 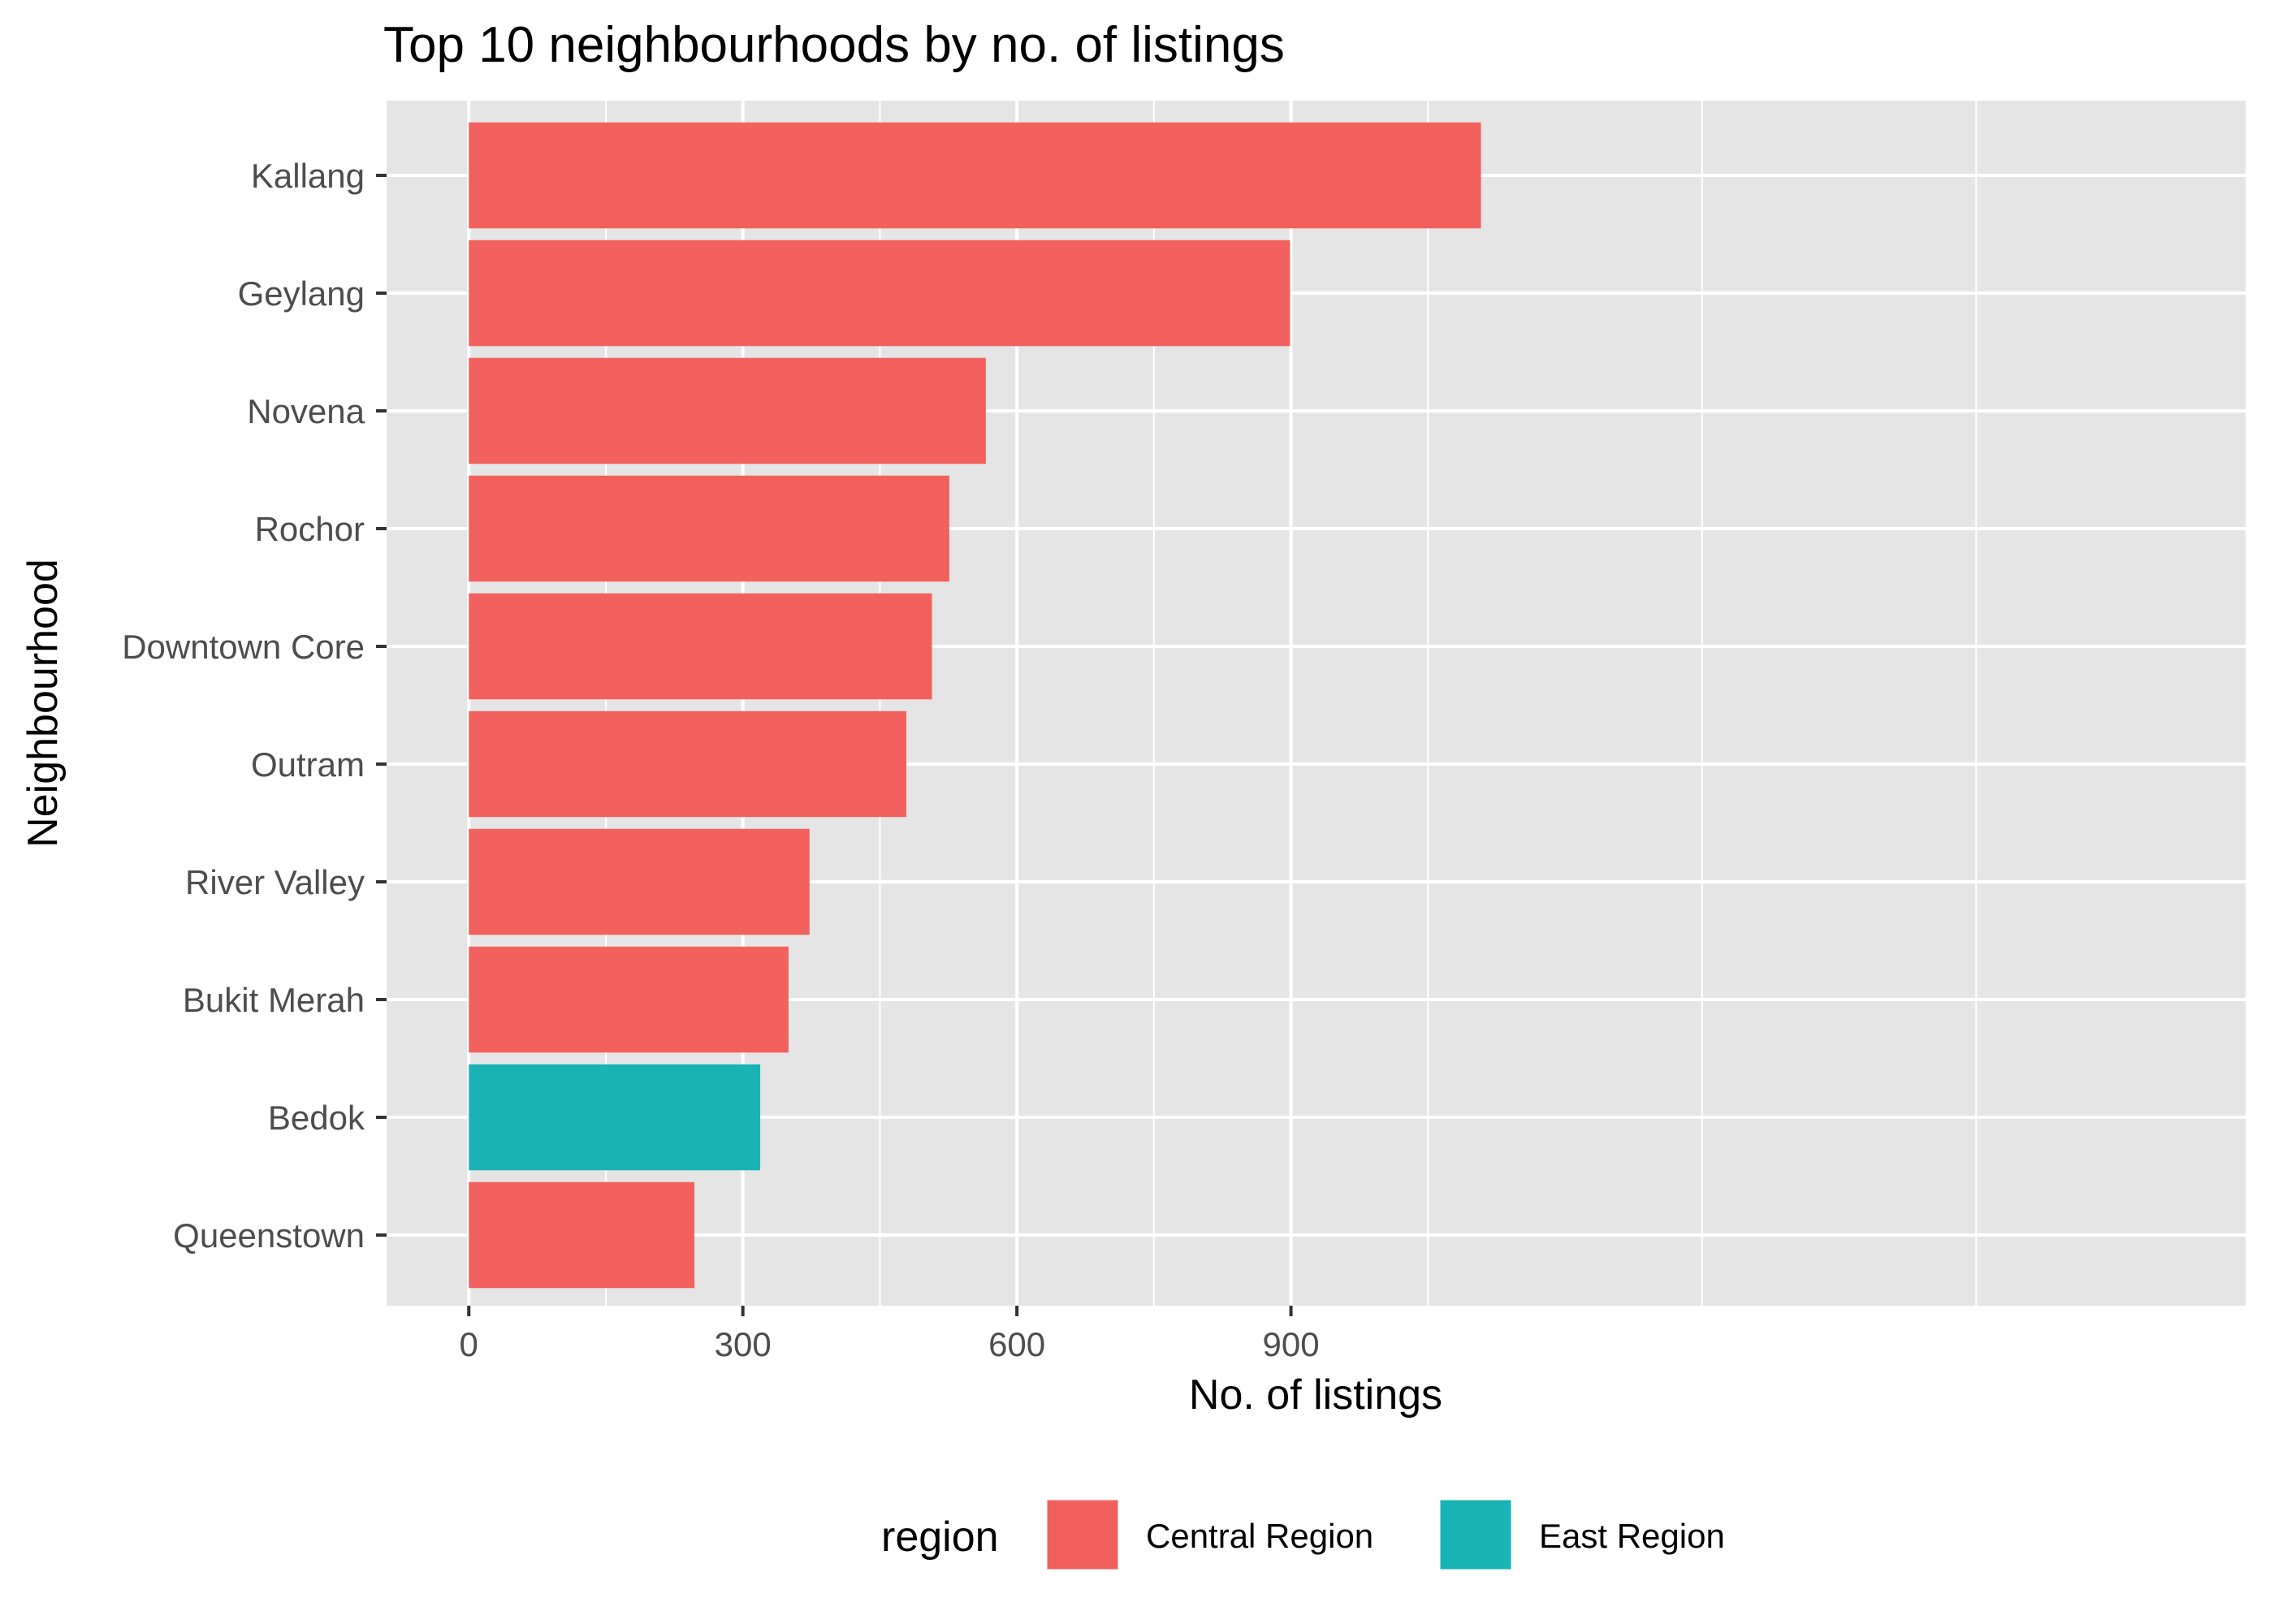 I want to click on bar-outram, so click(x=688, y=764).